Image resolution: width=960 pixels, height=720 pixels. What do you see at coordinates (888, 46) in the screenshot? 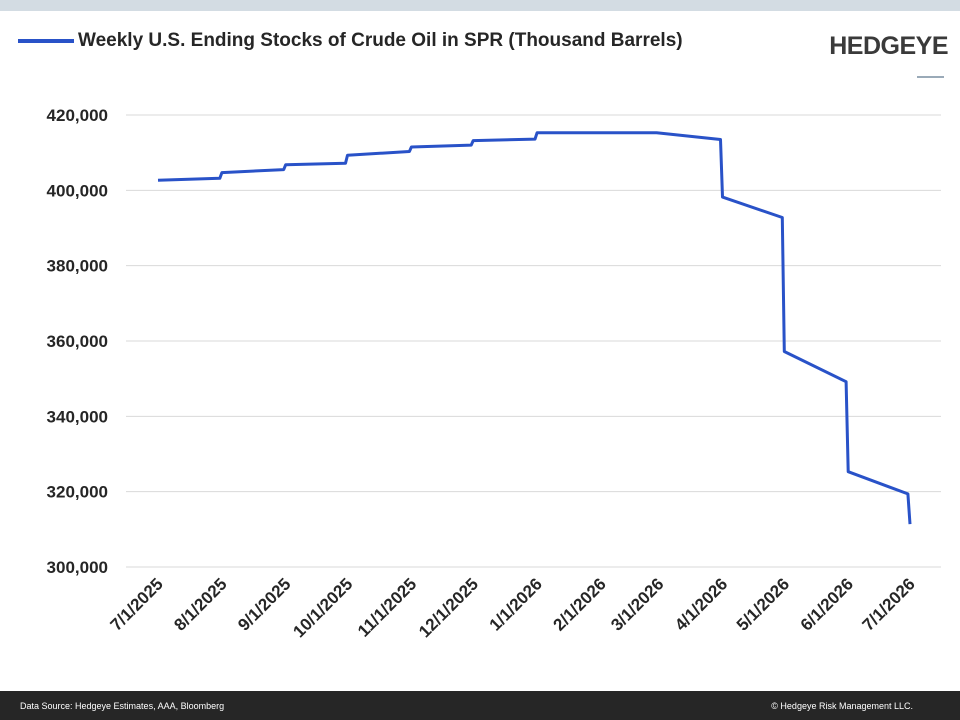
I see `hedgeye-logo: HEDGEYE` at bounding box center [888, 46].